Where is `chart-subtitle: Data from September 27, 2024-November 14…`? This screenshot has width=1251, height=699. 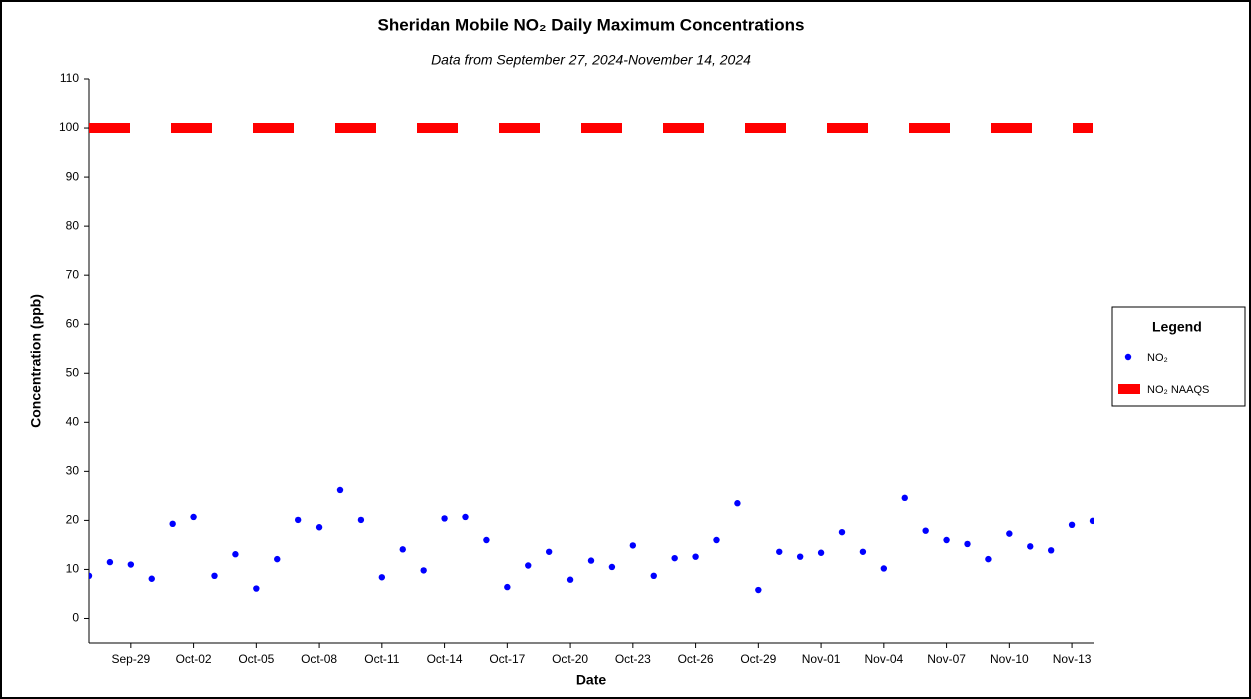
chart-subtitle: Data from September 27, 2024-November 14… is located at coordinates (591, 60).